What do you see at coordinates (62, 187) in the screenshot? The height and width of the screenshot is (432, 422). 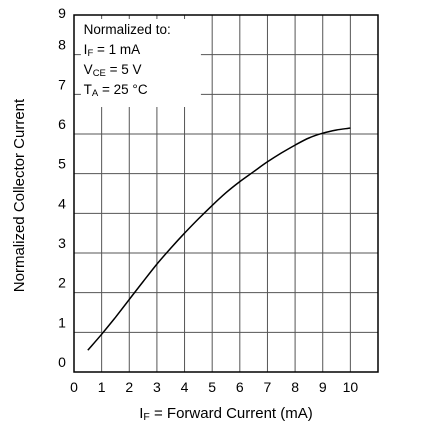 I see `y-tick-labels: 0 1 2 3 4 5 6 7 8 9` at bounding box center [62, 187].